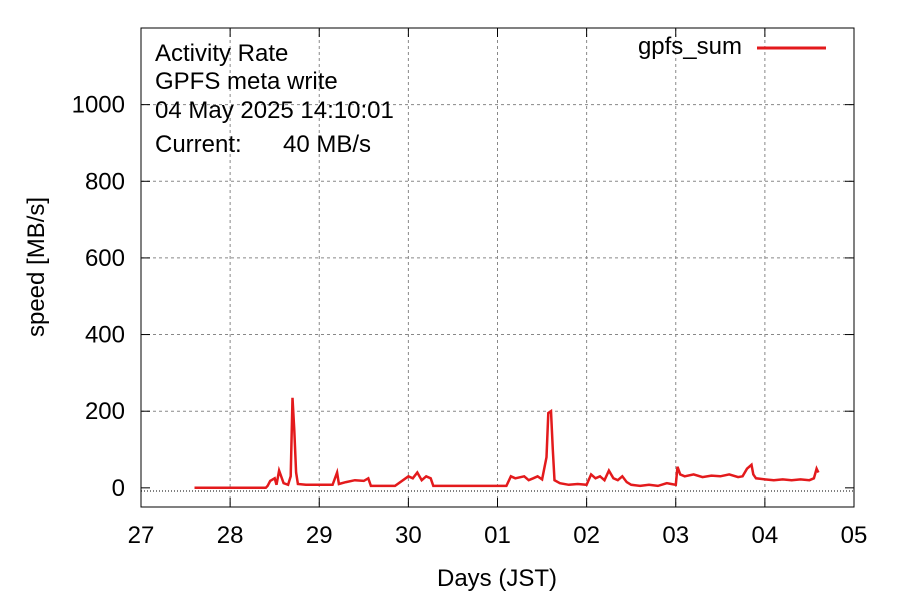 Image resolution: width=900 pixels, height=600 pixels. I want to click on x-tick-label: 28, so click(230, 535).